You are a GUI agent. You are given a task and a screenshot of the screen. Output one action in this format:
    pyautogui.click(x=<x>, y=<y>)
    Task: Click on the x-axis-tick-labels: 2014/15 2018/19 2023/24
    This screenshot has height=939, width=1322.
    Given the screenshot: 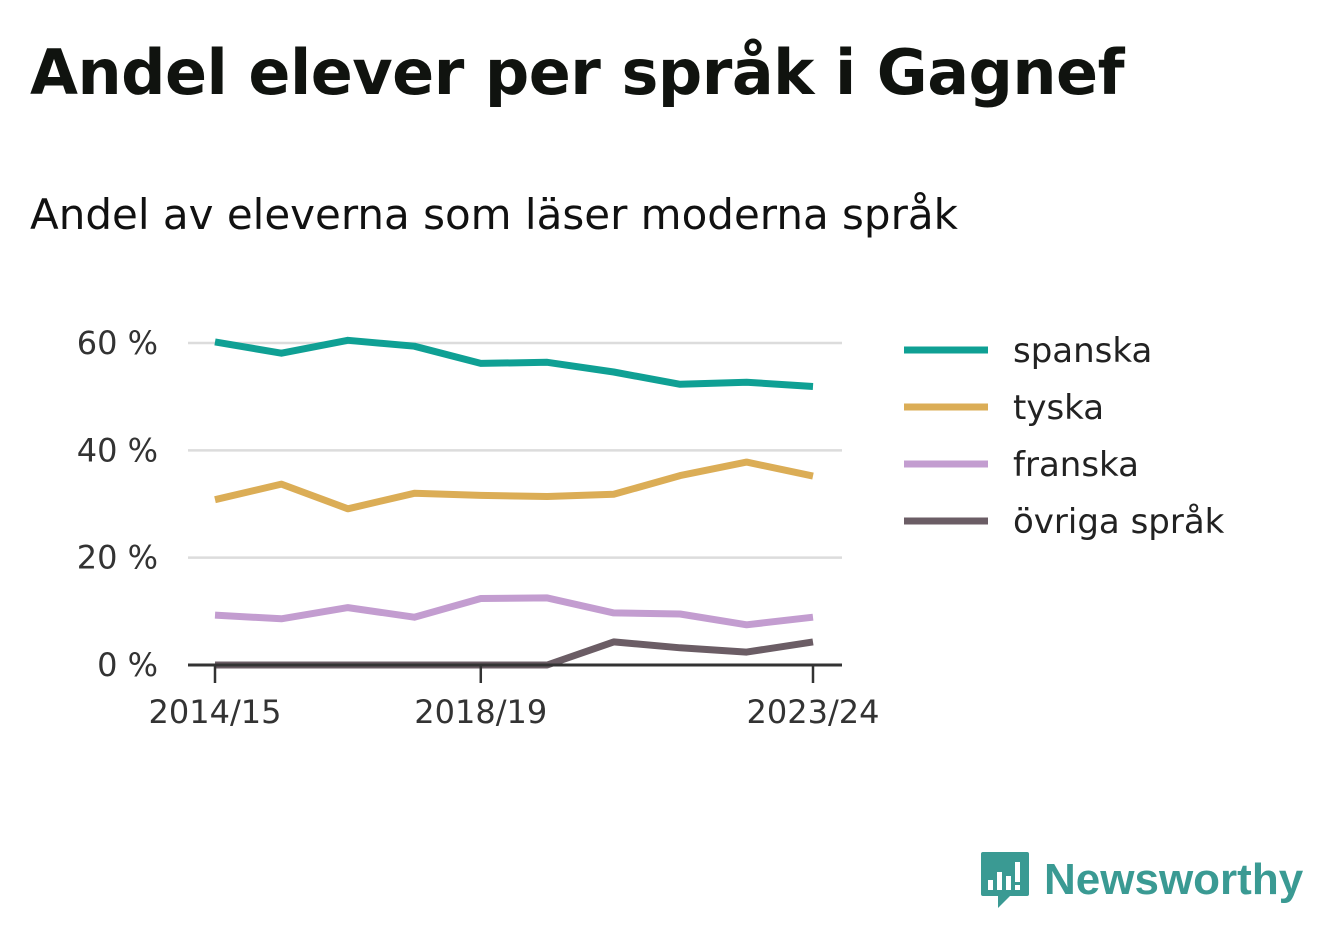 What is the action you would take?
    pyautogui.click(x=514, y=712)
    